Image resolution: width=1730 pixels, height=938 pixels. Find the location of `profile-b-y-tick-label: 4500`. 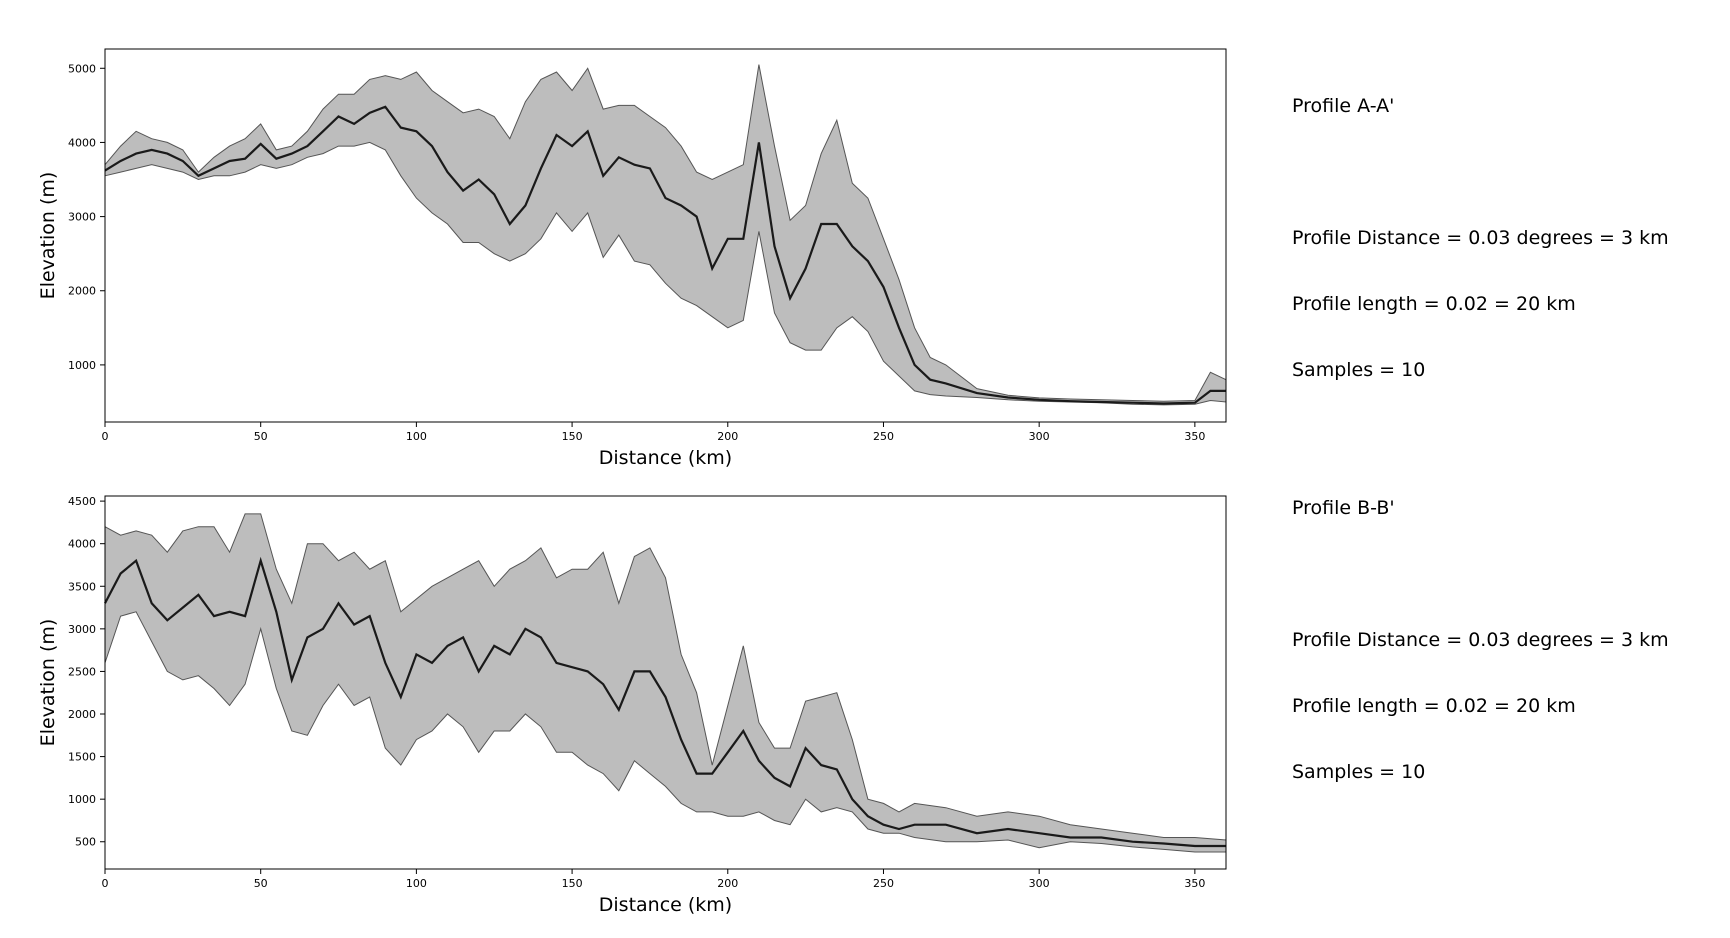

profile-b-y-tick-label: 4500 is located at coordinates (82, 501).